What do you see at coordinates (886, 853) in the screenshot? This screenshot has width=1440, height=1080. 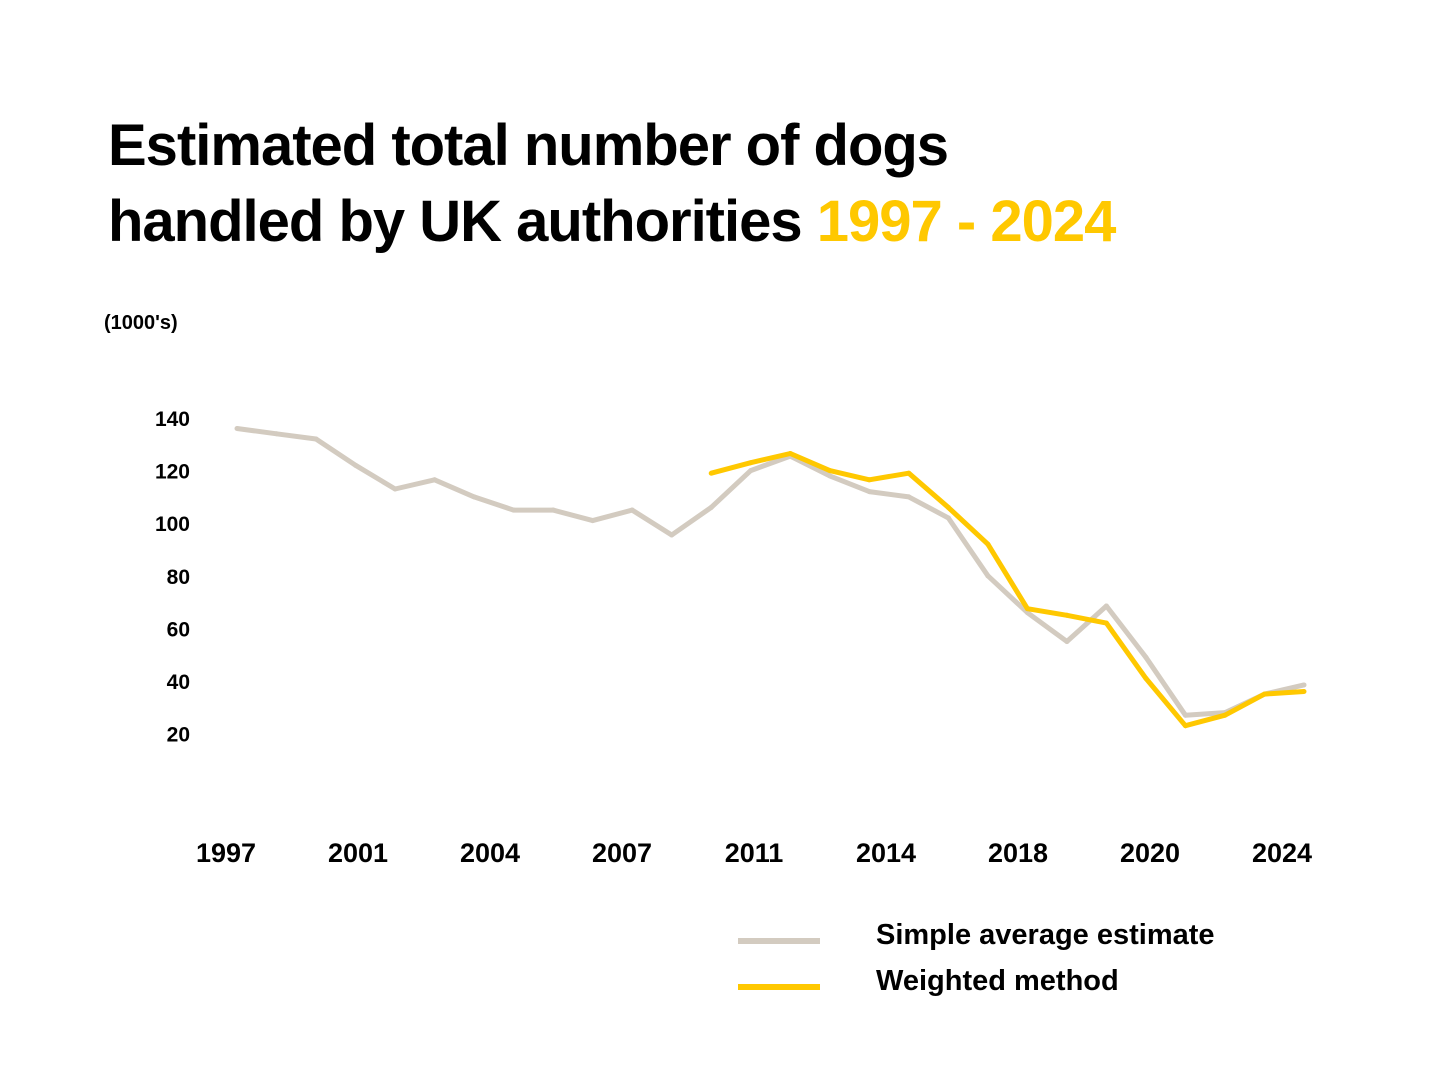 I see `x-tick-label: 2014` at bounding box center [886, 853].